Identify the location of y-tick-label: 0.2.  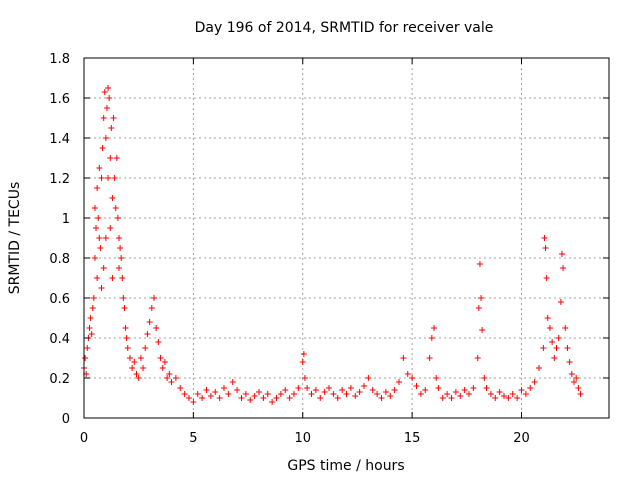
(59, 379).